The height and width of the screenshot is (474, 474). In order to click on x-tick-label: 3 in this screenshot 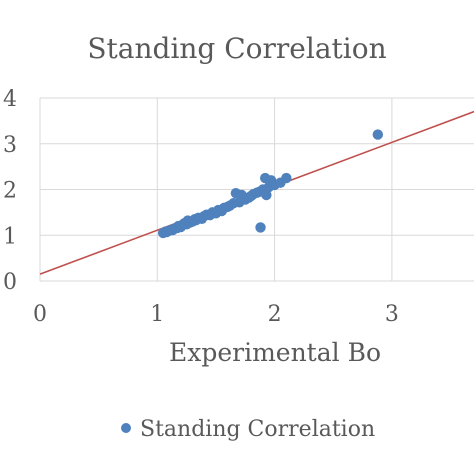, I will do `click(392, 314)`.